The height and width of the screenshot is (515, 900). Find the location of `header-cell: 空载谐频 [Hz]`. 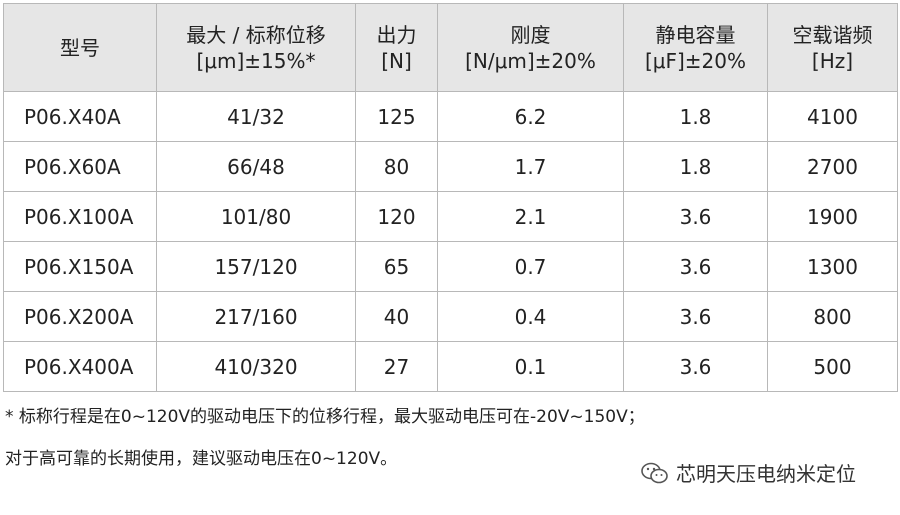

header-cell: 空载谐频 [Hz] is located at coordinates (832, 47).